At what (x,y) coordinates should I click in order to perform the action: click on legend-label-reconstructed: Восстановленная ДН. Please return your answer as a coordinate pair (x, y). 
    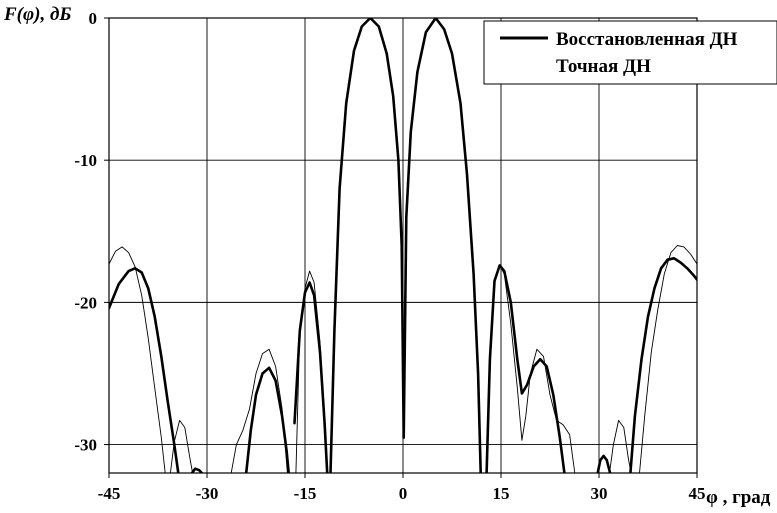
    Looking at the image, I should click on (647, 39).